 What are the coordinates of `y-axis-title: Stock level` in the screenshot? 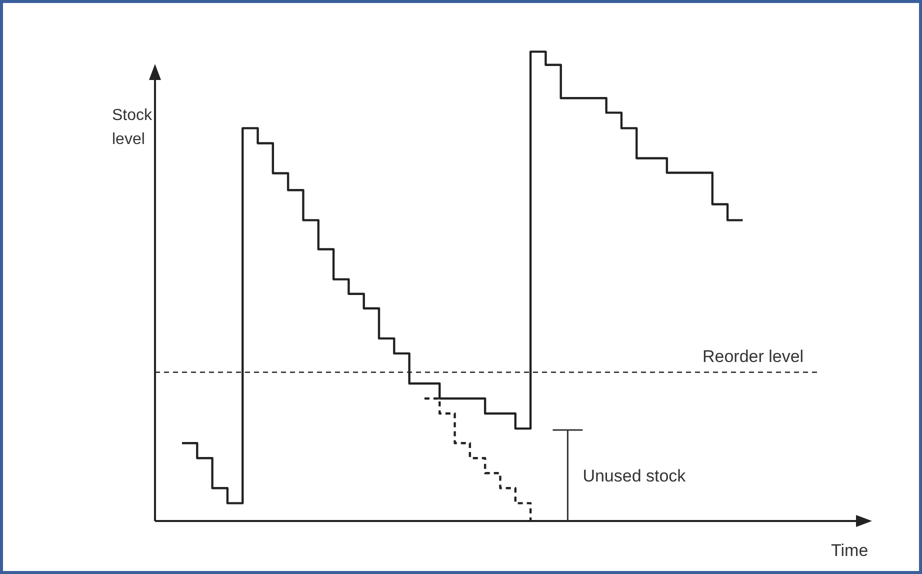 It's located at (133, 127).